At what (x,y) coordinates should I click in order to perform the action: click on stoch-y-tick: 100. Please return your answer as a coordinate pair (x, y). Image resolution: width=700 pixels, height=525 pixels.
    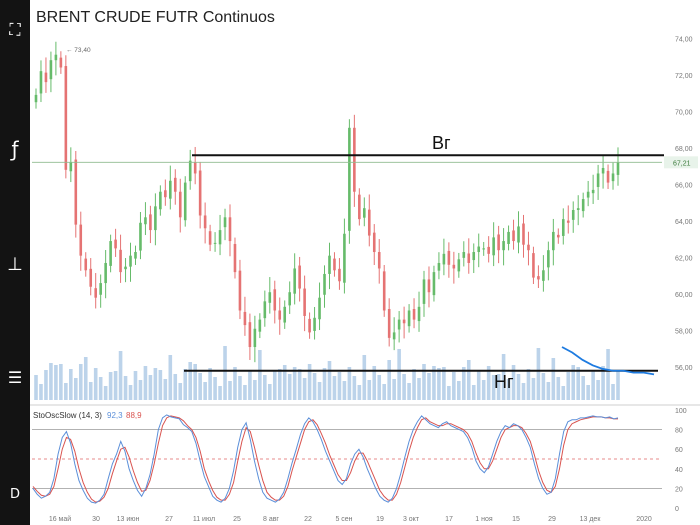
    Looking at the image, I should click on (681, 411).